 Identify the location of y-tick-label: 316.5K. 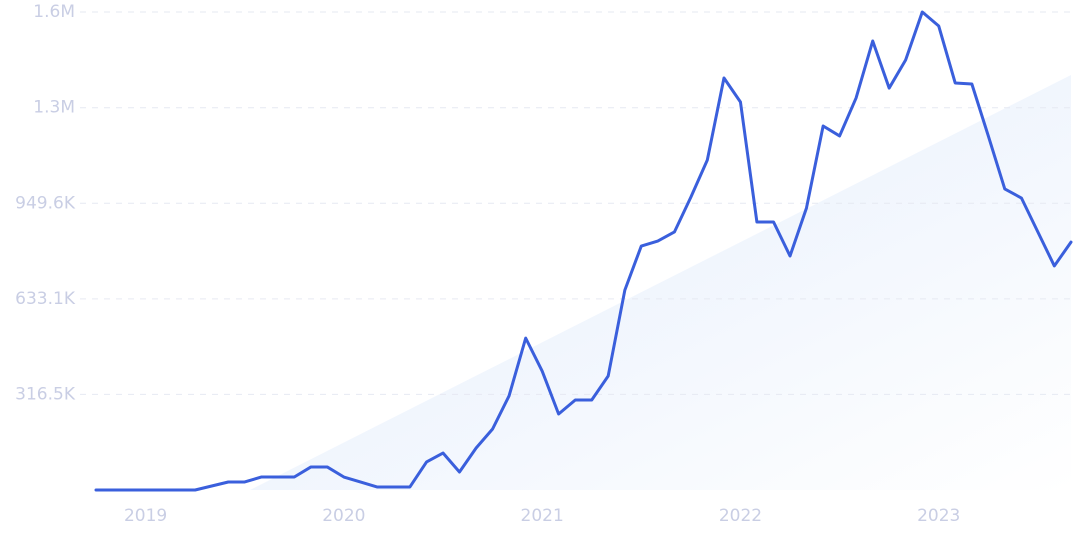
(45, 394).